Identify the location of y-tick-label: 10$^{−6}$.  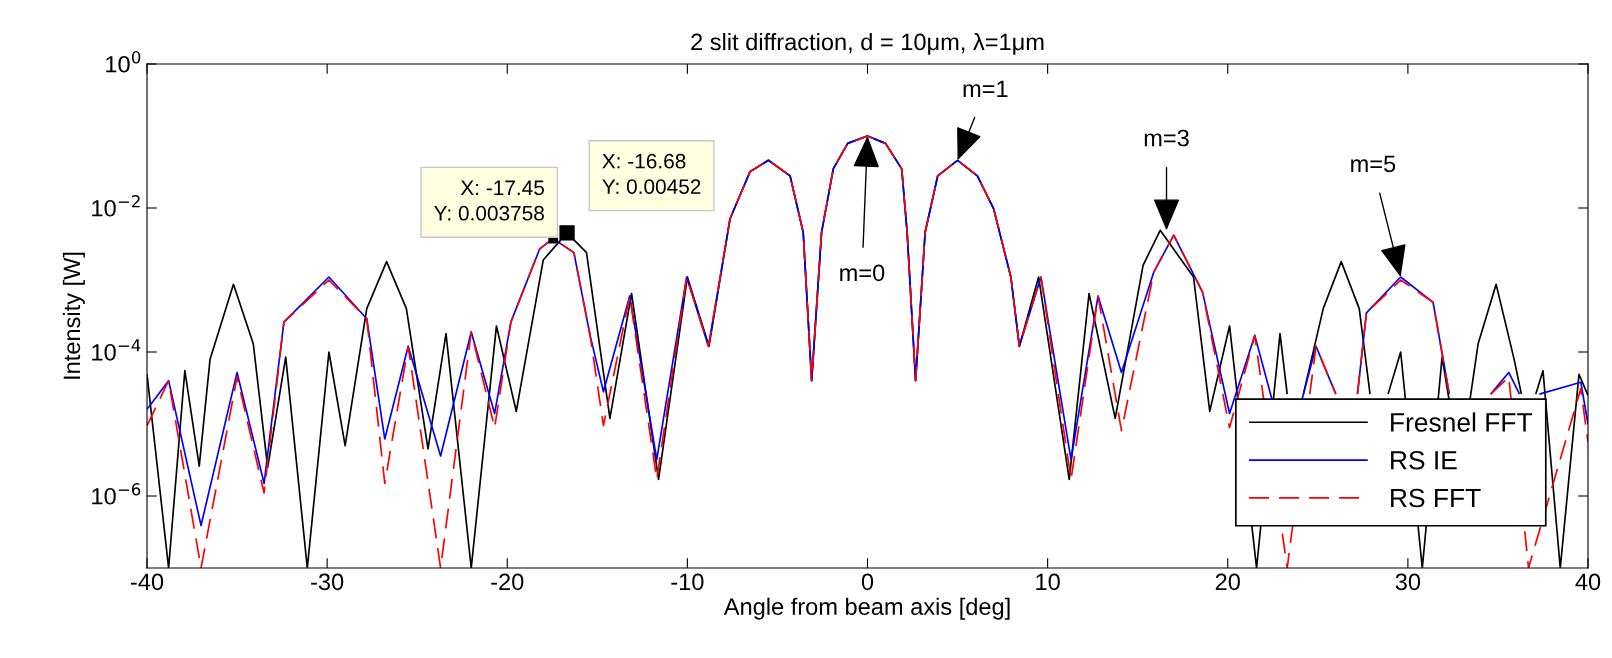
(116, 494).